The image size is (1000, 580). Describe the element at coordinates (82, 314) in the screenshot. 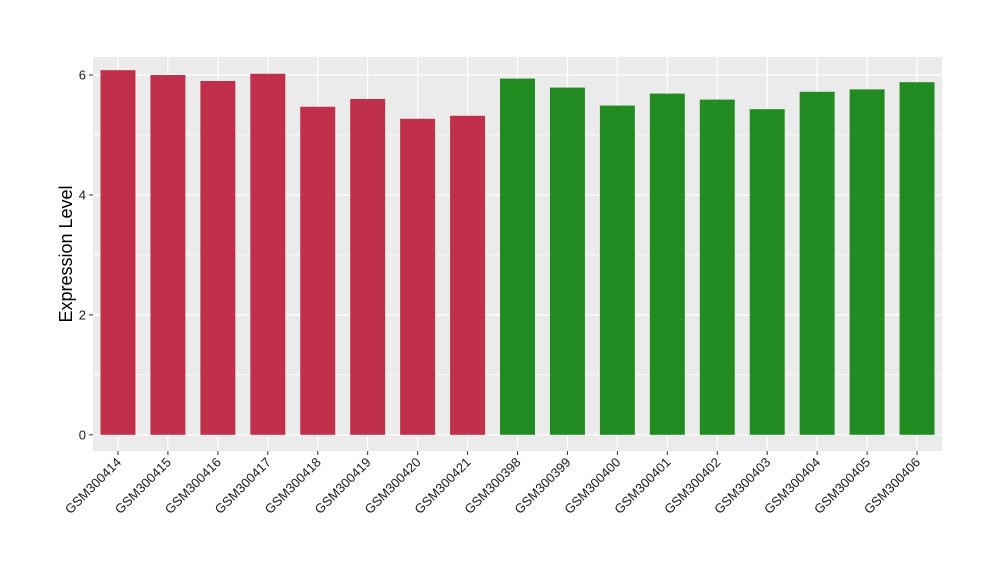

I see `y-tick-label: 2` at that location.